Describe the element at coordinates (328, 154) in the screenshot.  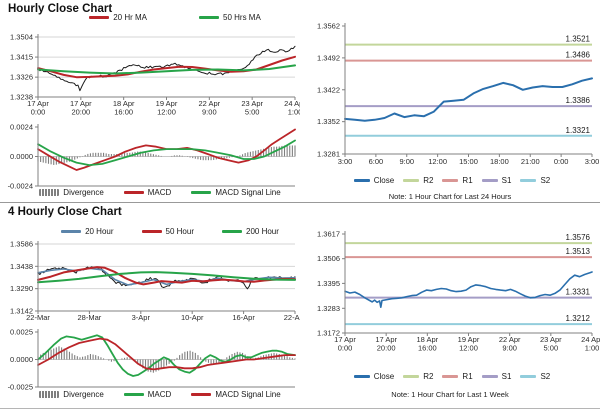
I see `svg-text: 1.3281` at that location.